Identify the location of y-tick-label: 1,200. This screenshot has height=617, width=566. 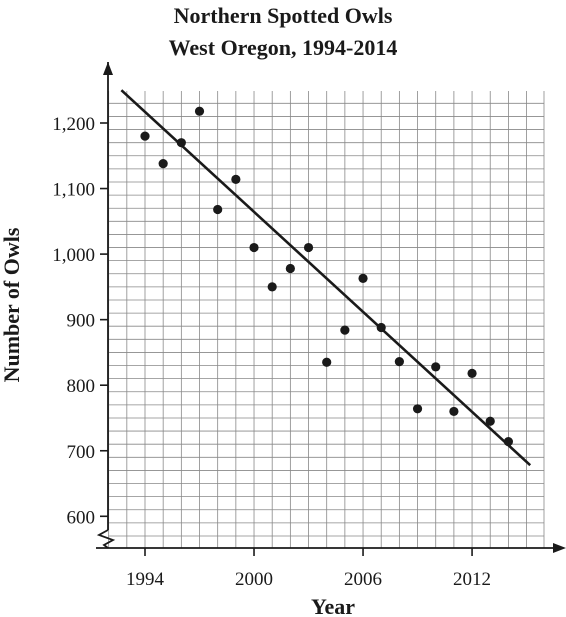
(73, 124).